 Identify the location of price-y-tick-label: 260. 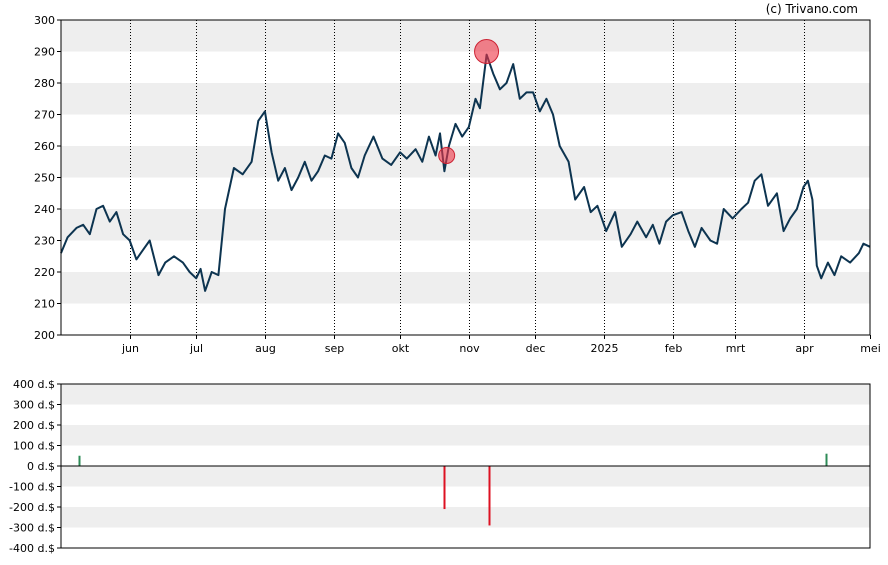
(44, 146).